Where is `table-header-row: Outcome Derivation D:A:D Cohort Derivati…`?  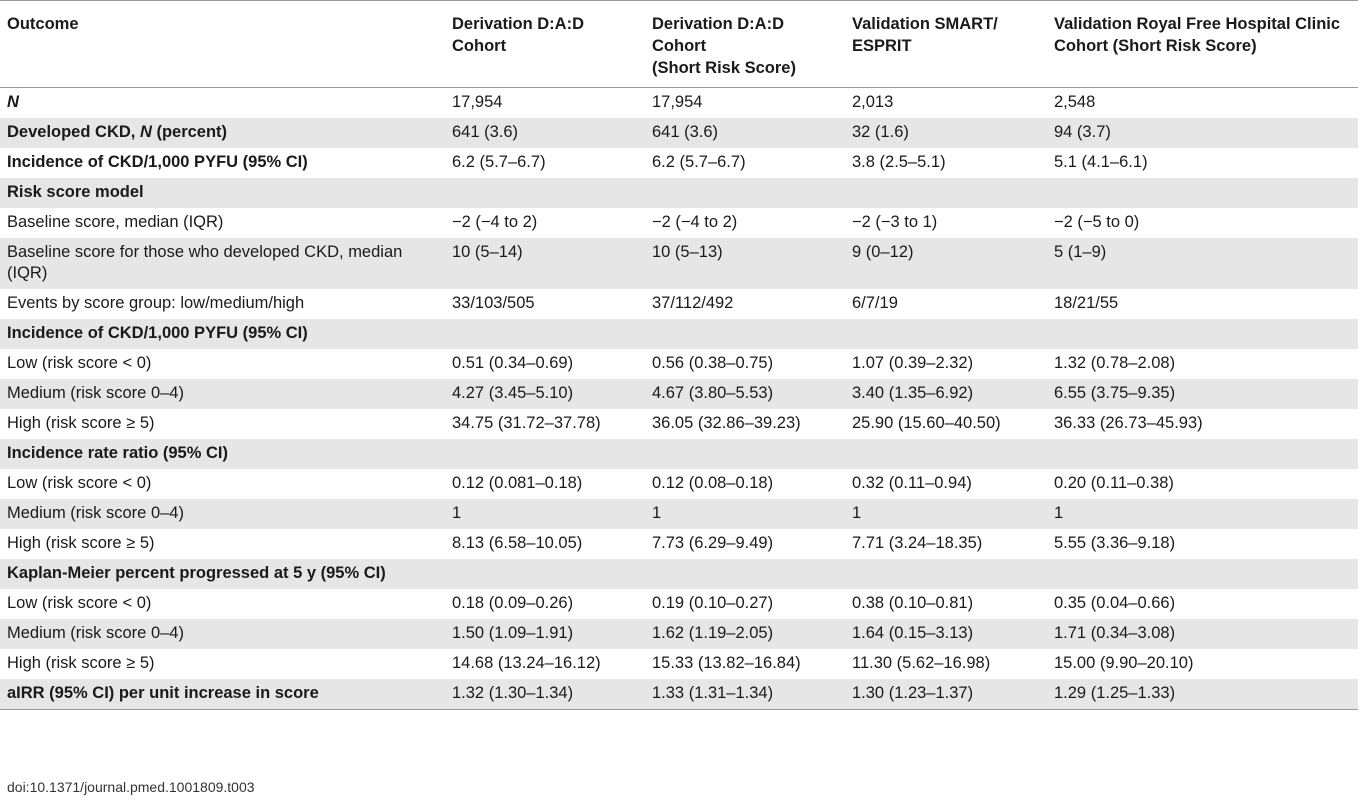
table-header-row: Outcome Derivation D:A:D Cohort Derivati… is located at coordinates (679, 44).